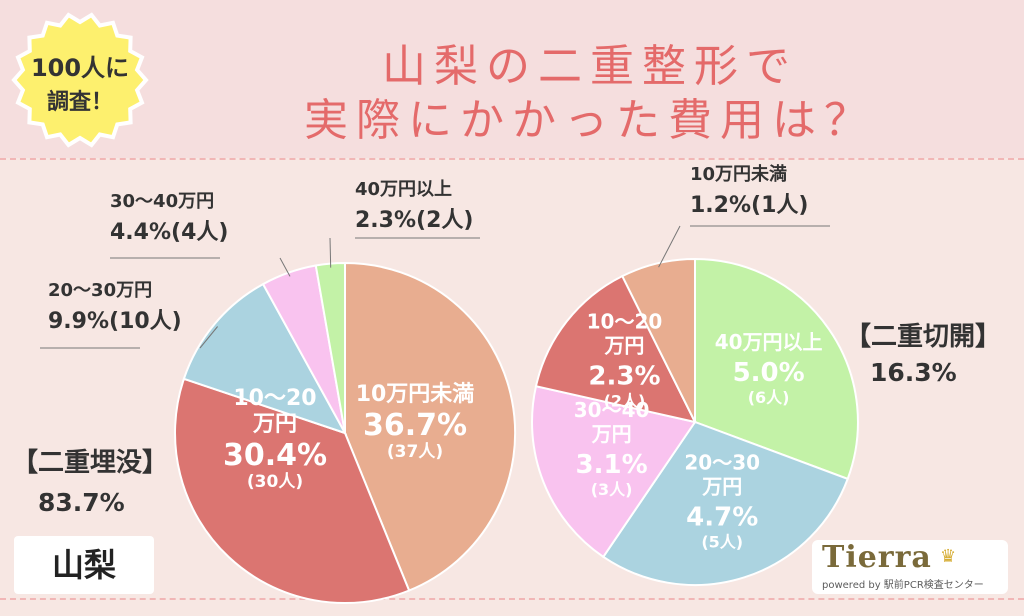 Image resolution: width=1024 pixels, height=616 pixels. I want to click on slice-label: 30〜40, so click(612, 410).